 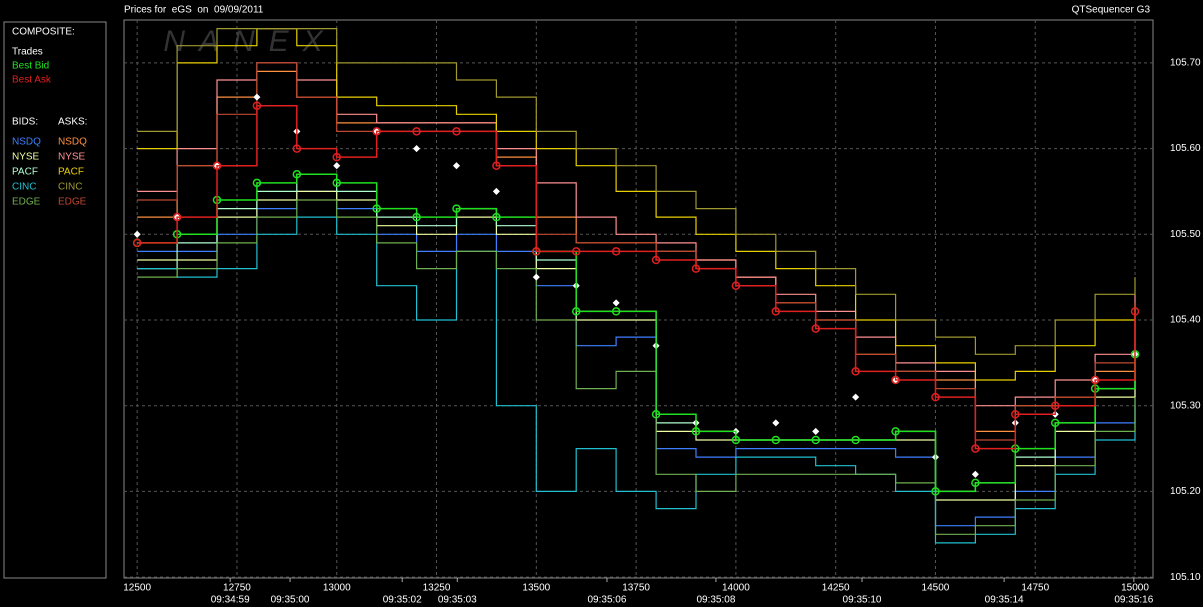 I want to click on time-tick-label: 09:35:14, so click(x=1004, y=600).